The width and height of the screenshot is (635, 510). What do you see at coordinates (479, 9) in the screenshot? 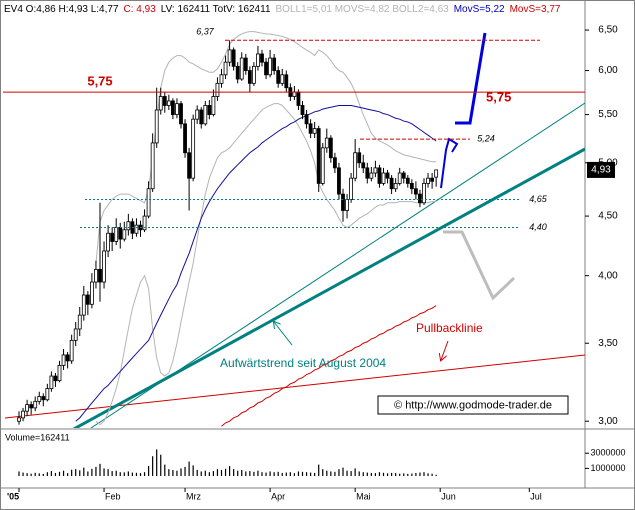
I see `header-item: MovS=5,22` at bounding box center [479, 9].